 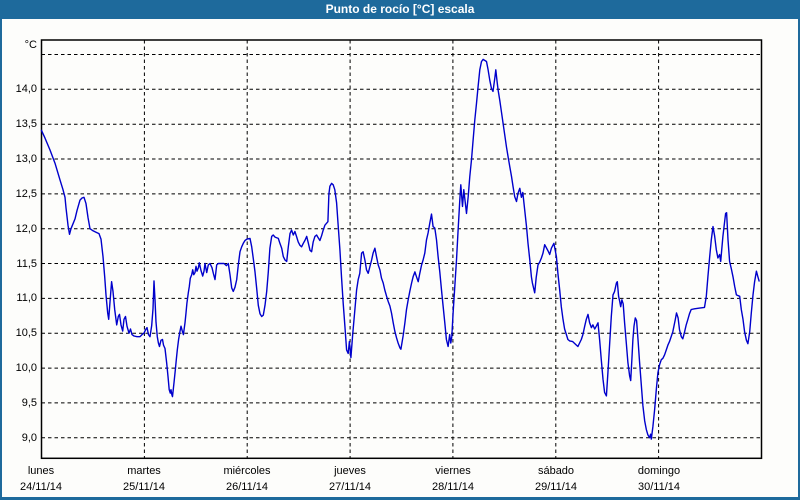 I want to click on y-tick-label-11: 11,0, so click(x=26, y=298).